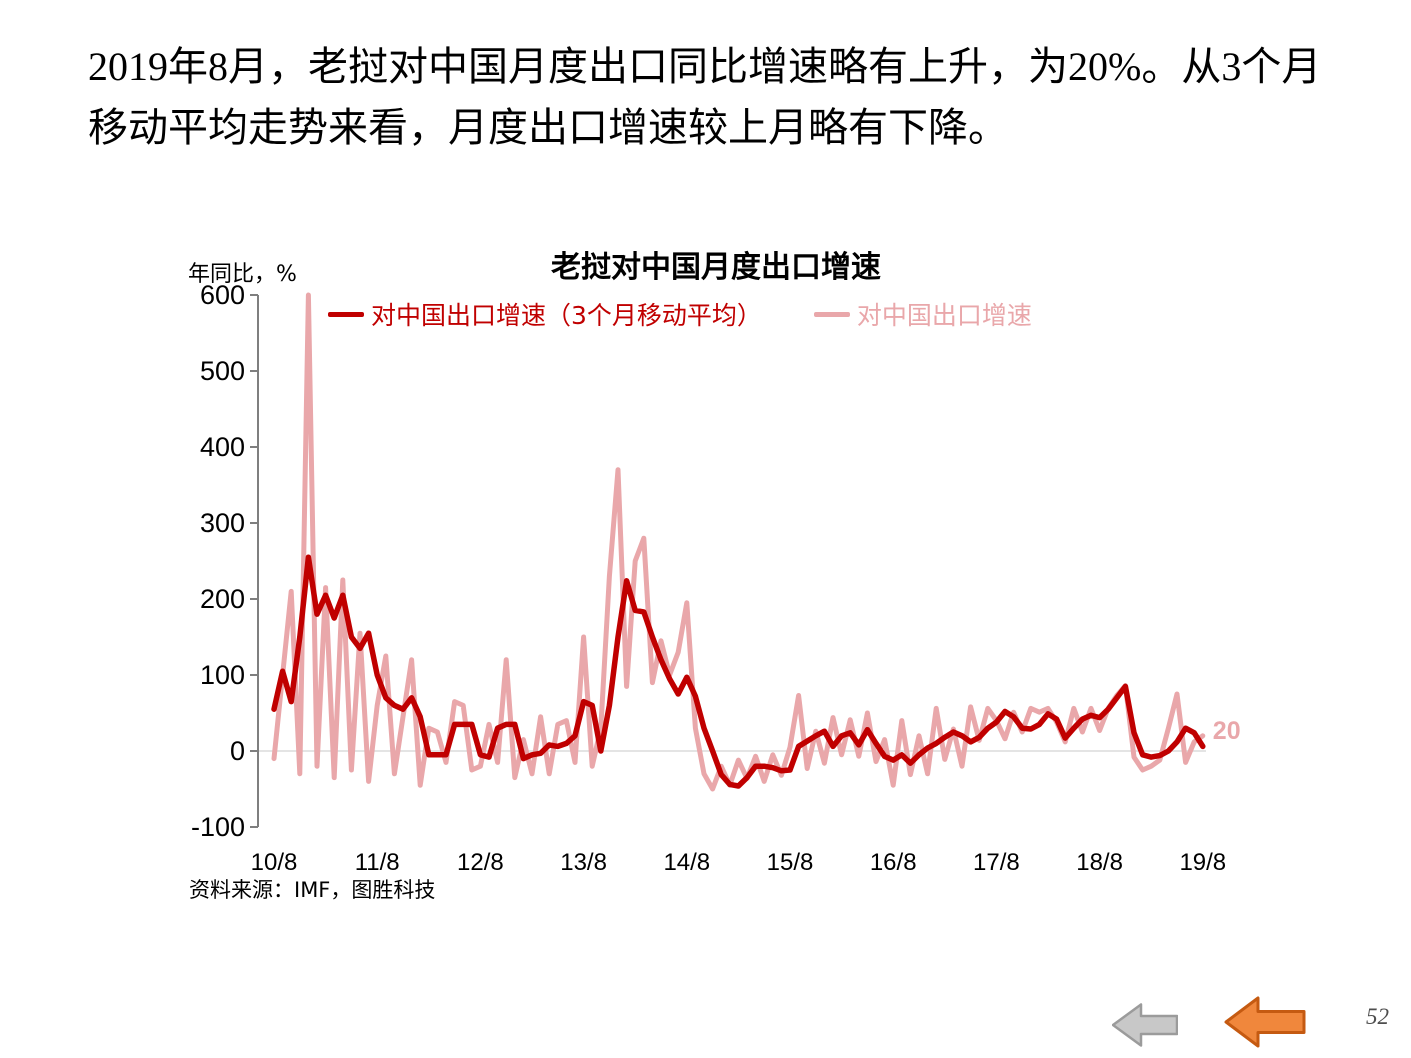  I want to click on legend-swatch-monthly, so click(831, 314).